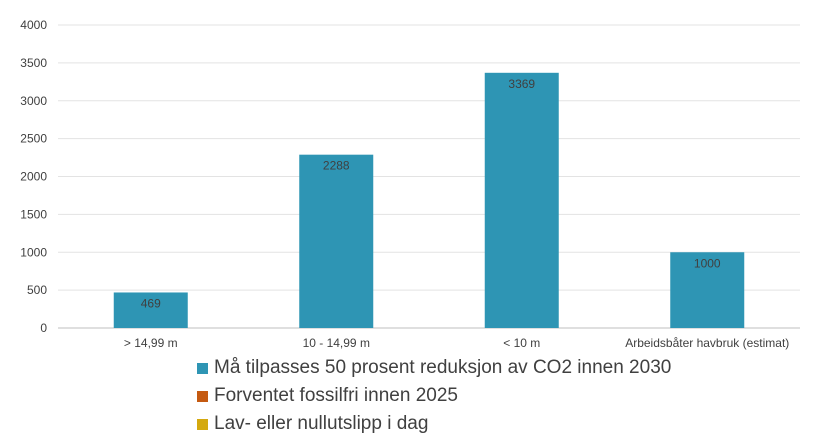  Describe the element at coordinates (151, 303) in the screenshot. I see `data-label: 469` at that location.